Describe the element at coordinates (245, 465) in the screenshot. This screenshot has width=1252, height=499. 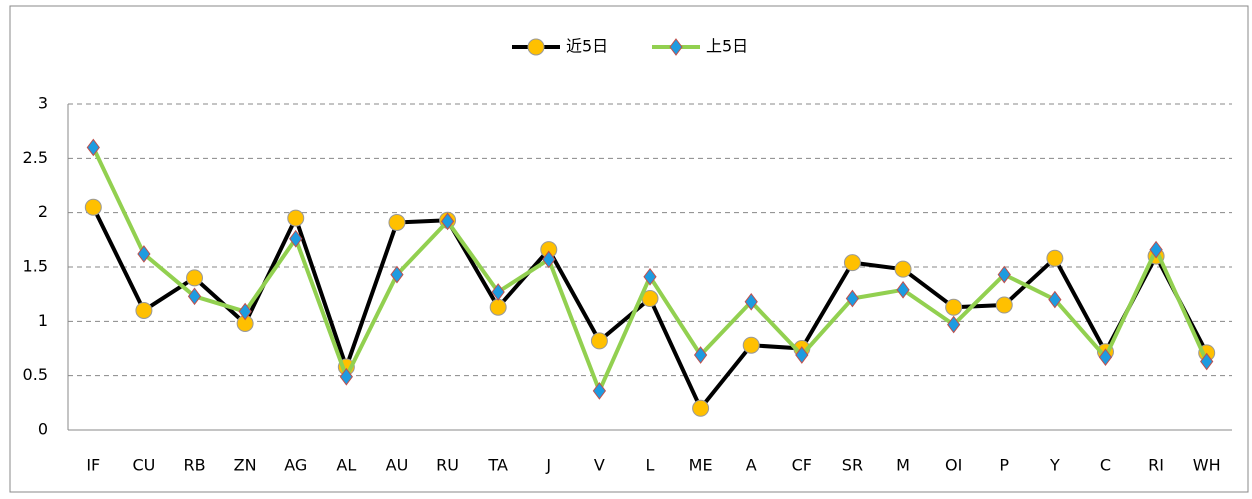
I see `x-tick-label: ZN` at that location.